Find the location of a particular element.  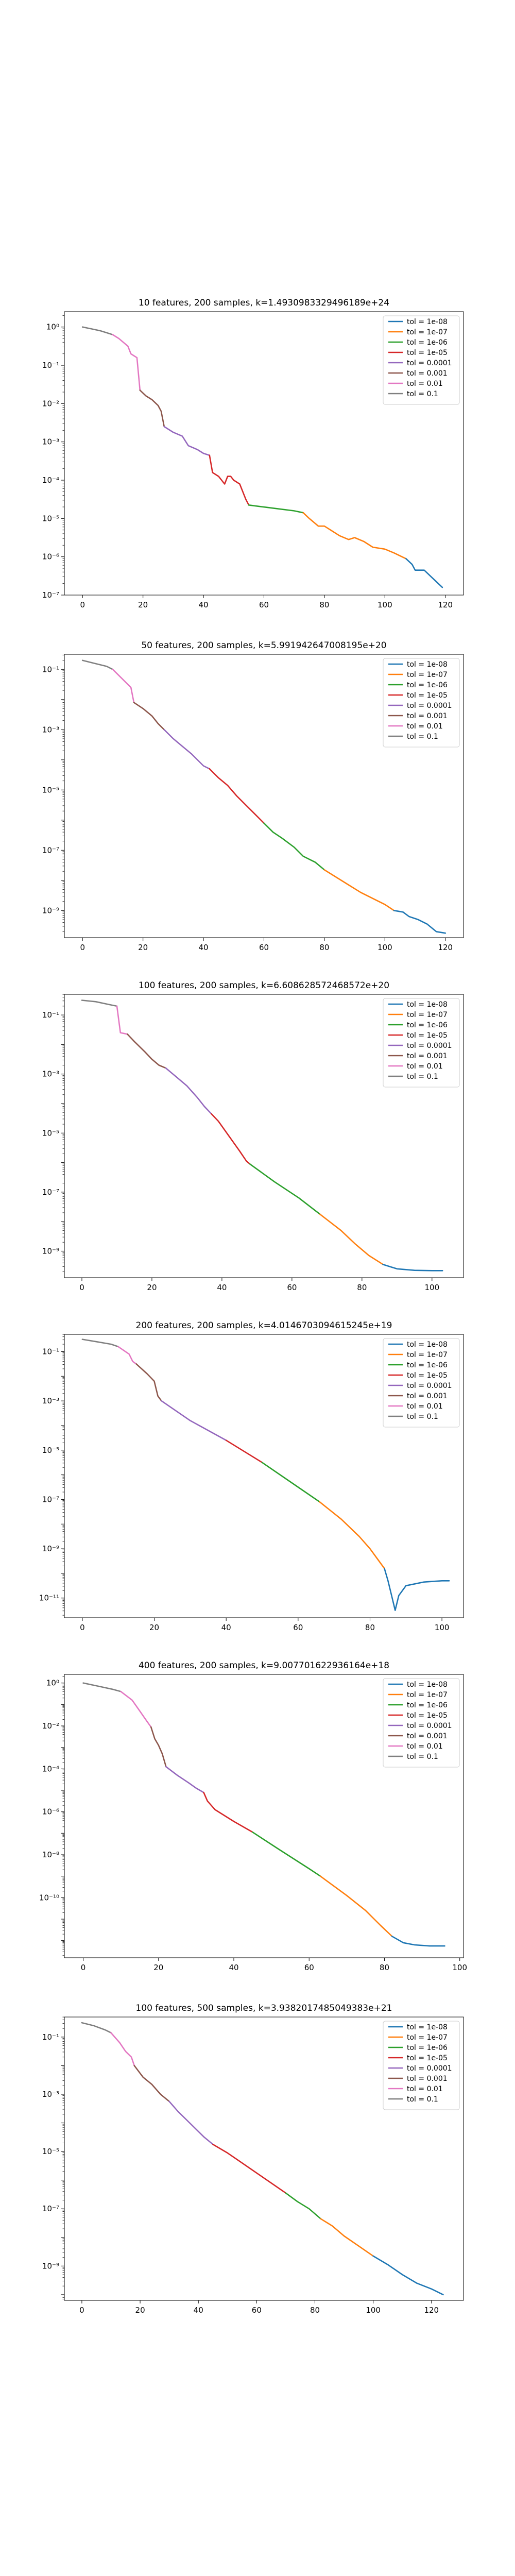

y-tick-label: 10⁻⁶ is located at coordinates (51, 1812).